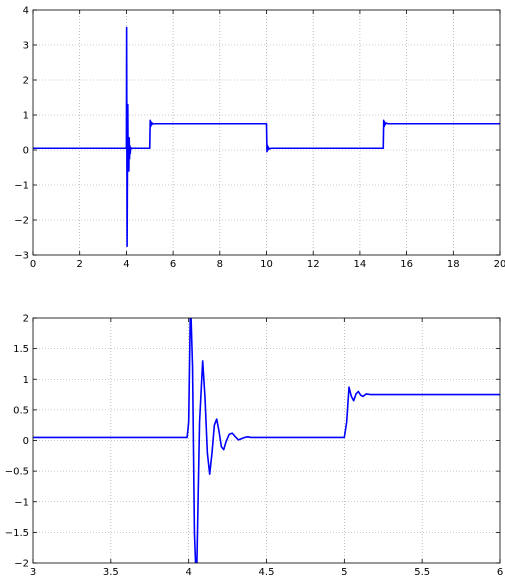 Image resolution: width=505 pixels, height=579 pixels. What do you see at coordinates (80, 264) in the screenshot?
I see `x-tick-label: 2` at bounding box center [80, 264].